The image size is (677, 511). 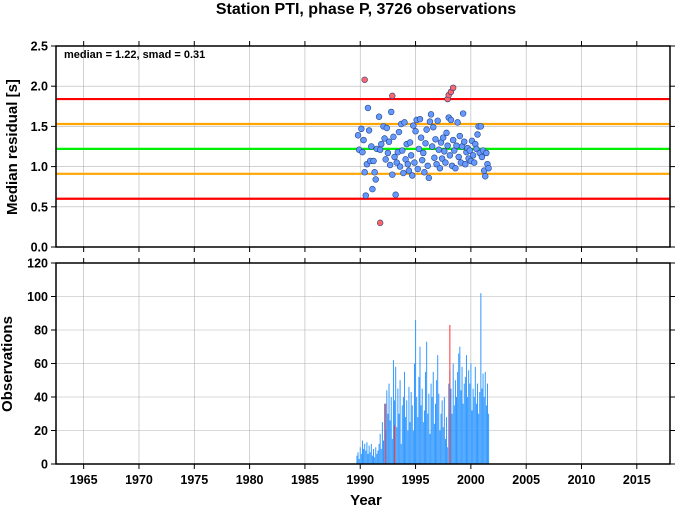 I want to click on observations-y-axis-label: Observations, so click(x=8, y=364).